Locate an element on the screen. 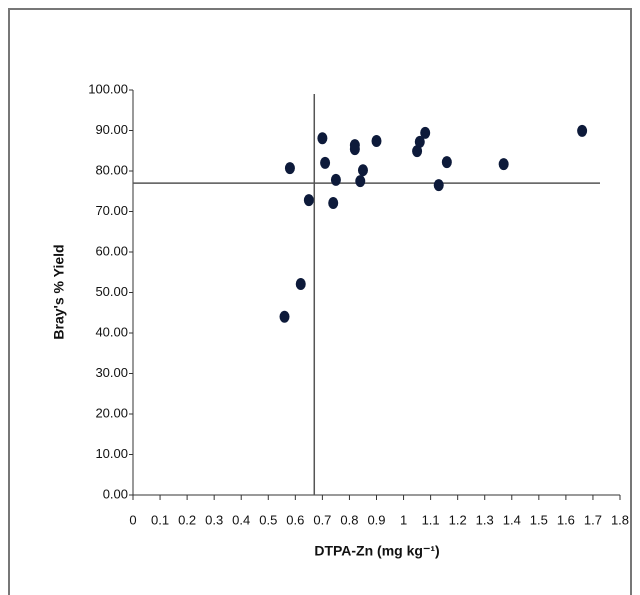 The image size is (640, 595). y-tick-label: 20.00 is located at coordinates (111, 412).